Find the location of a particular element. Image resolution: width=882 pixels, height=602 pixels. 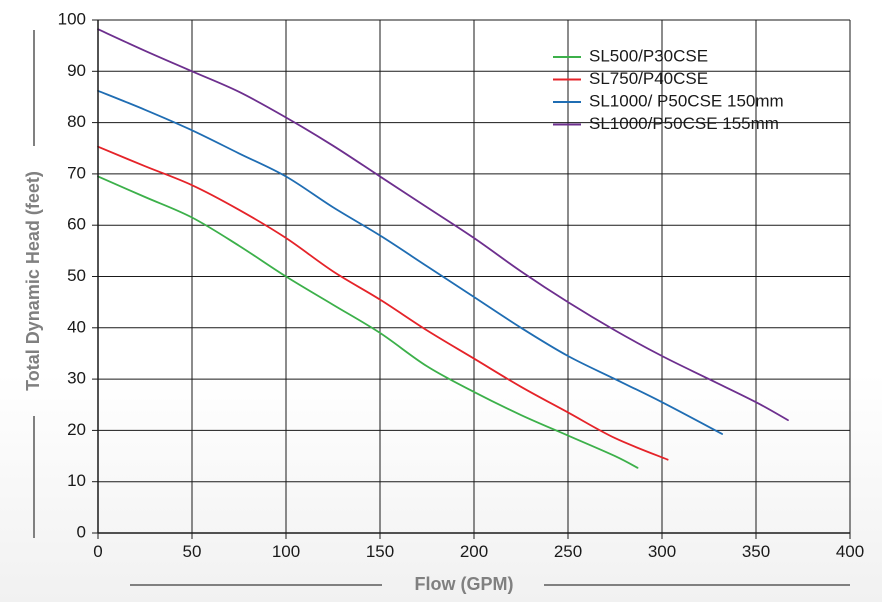

x-tick-label: 100 is located at coordinates (286, 551).